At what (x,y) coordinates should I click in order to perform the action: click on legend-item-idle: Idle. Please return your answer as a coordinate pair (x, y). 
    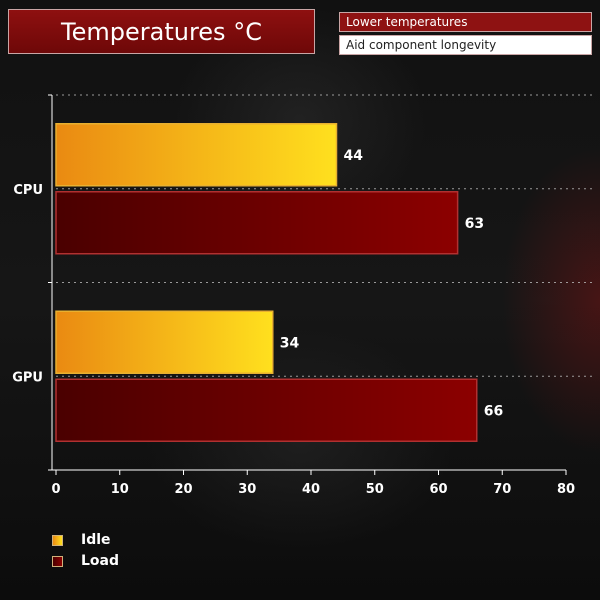
    Looking at the image, I should click on (81, 540).